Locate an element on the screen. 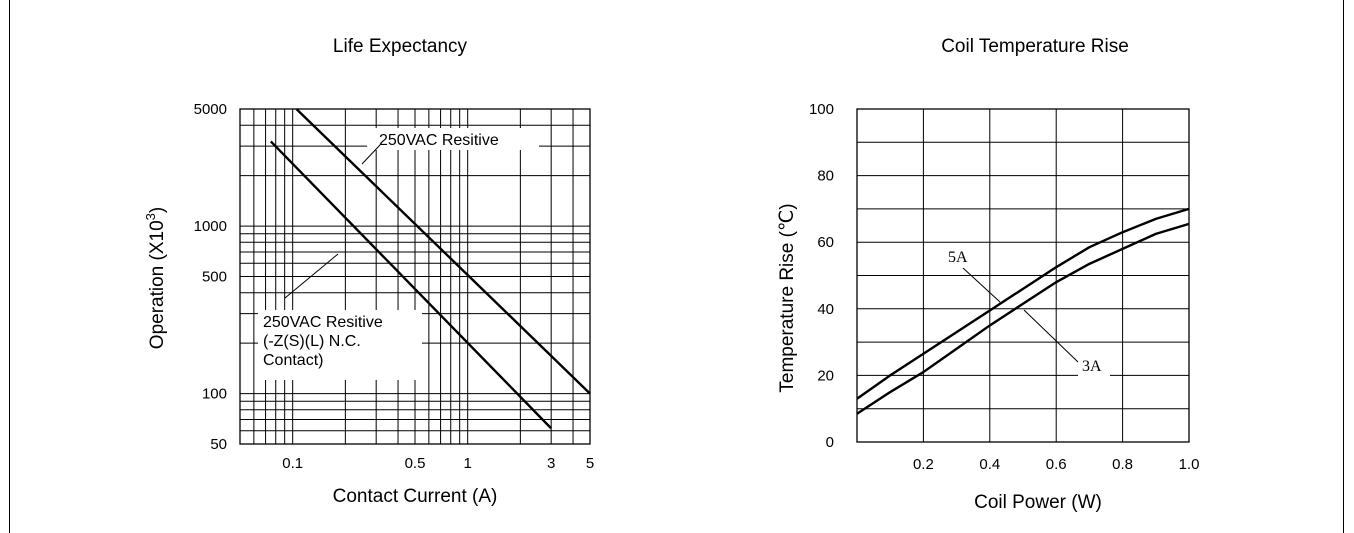 This screenshot has width=1354, height=533. coil-series-label-5a: 5A is located at coordinates (958, 257).